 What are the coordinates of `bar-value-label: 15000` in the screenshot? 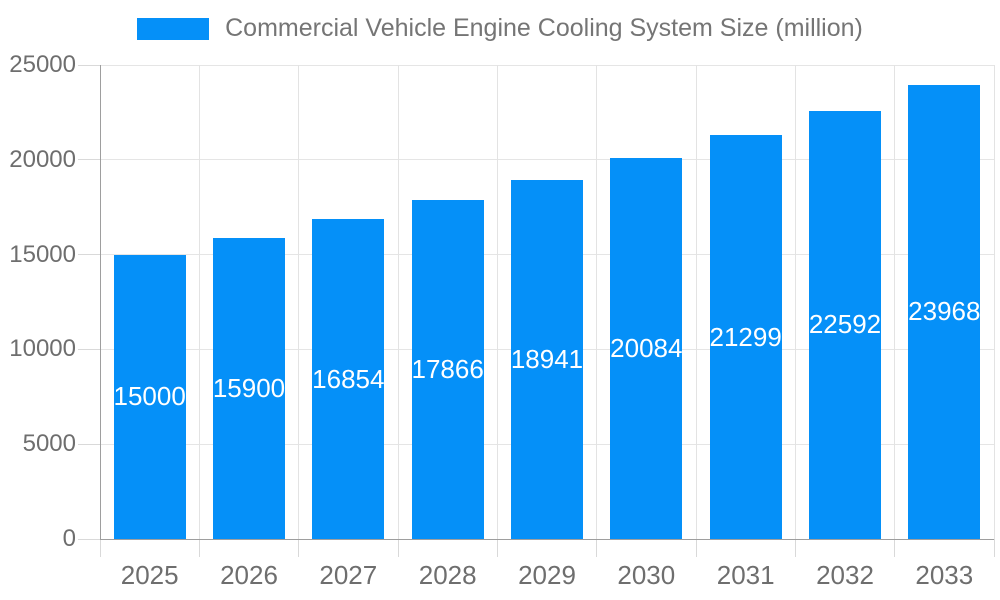 It's located at (149, 396).